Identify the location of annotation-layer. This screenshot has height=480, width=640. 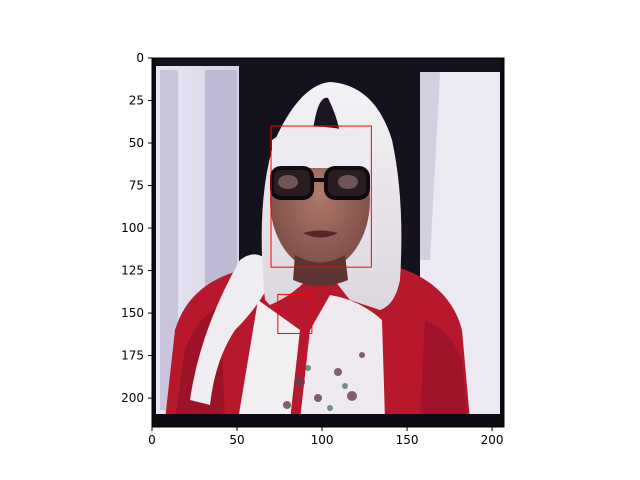
(321, 229).